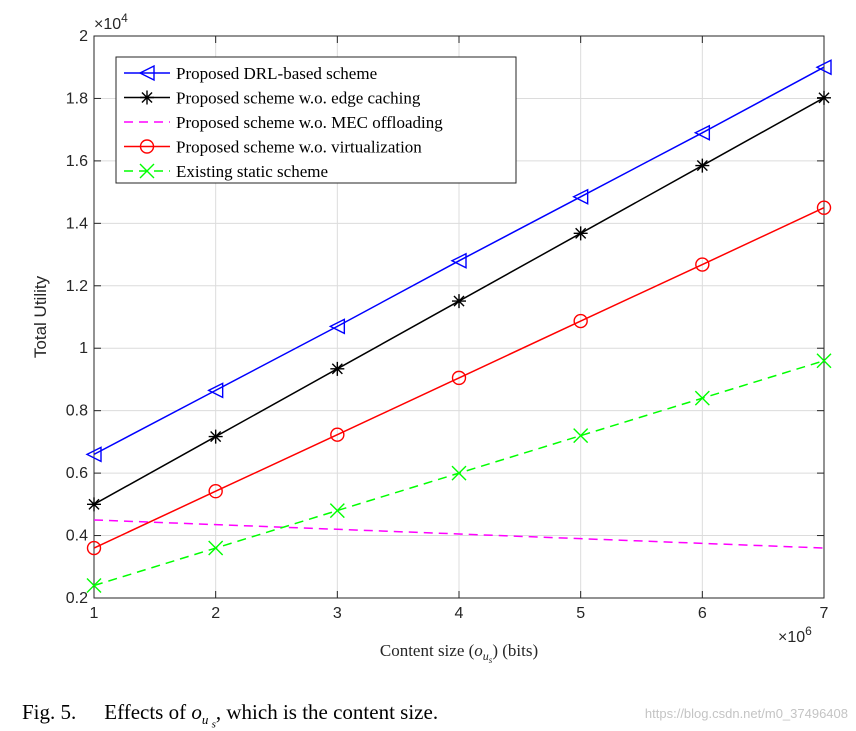  I want to click on x-tick-label: 1, so click(94, 613).